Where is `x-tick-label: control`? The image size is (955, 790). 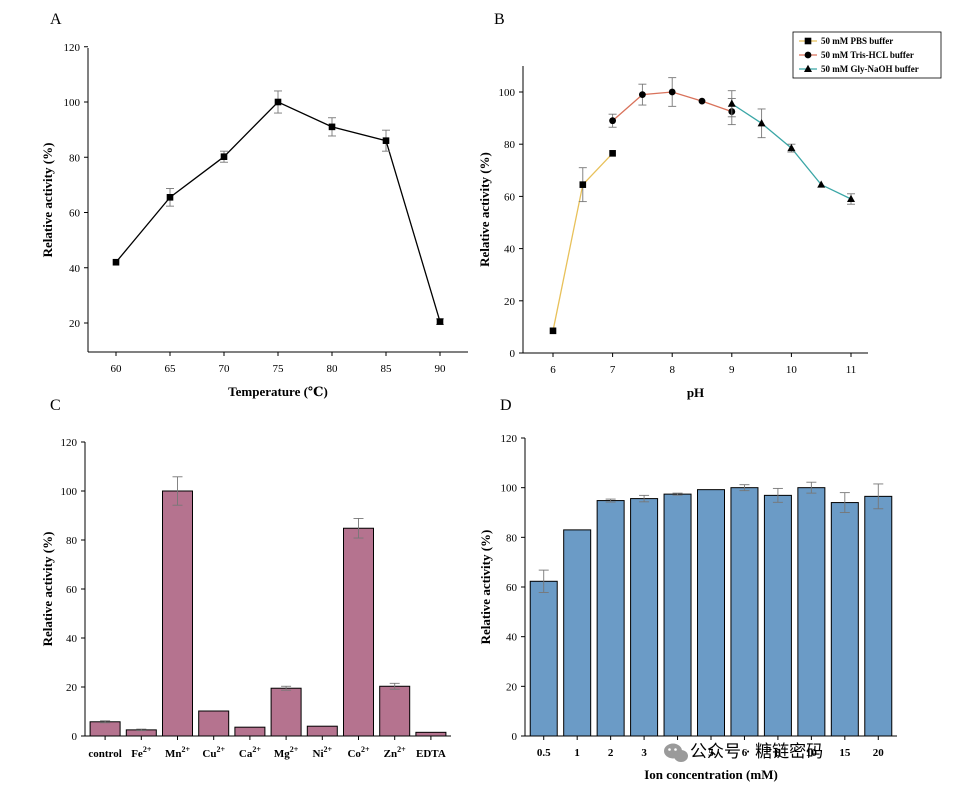 x-tick-label: control is located at coordinates (104, 754).